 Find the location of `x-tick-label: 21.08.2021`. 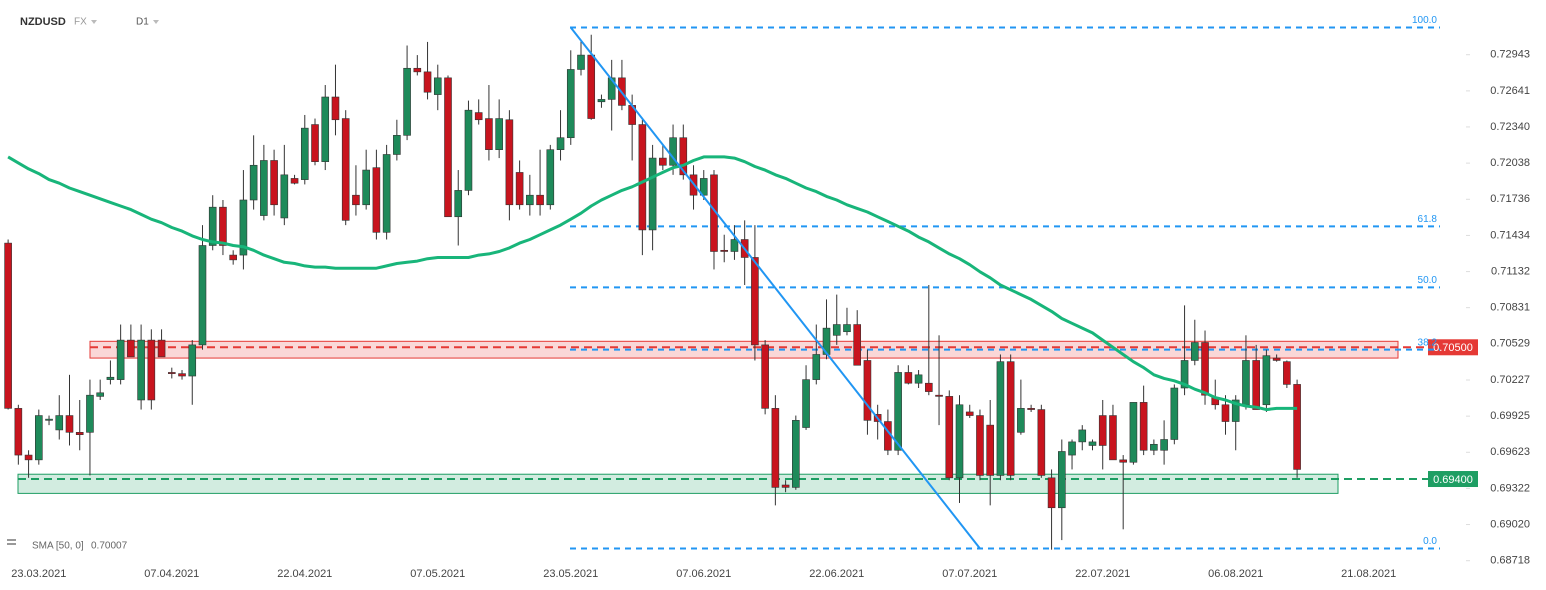

x-tick-label: 21.08.2021 is located at coordinates (1368, 574).